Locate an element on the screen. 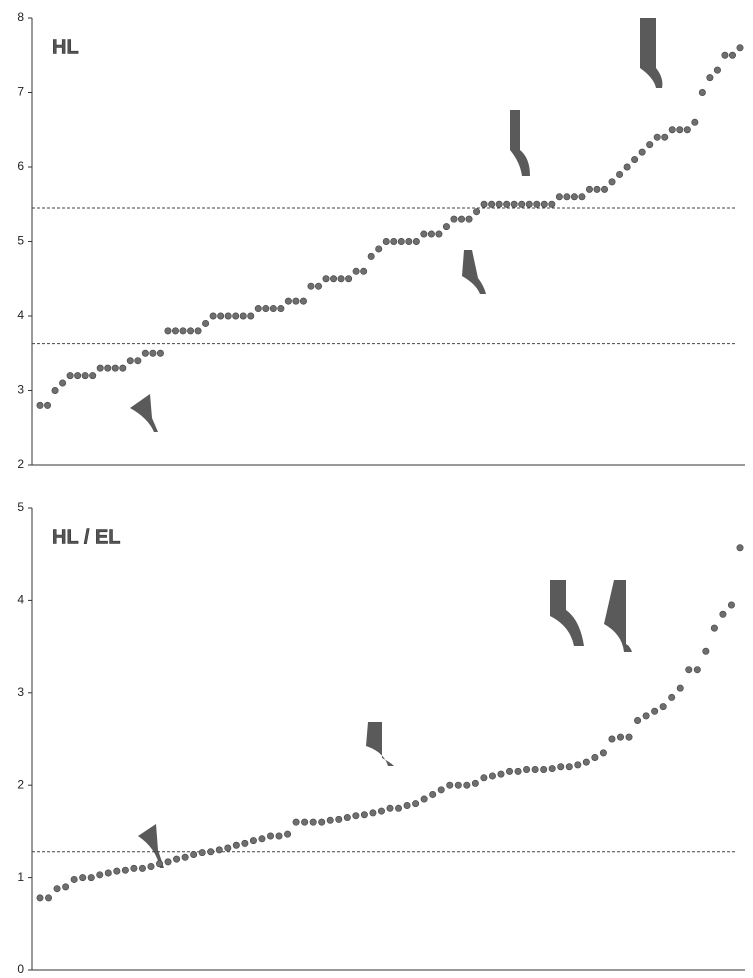 The image size is (753, 978). y-tick-label: 4 is located at coordinates (20, 315).